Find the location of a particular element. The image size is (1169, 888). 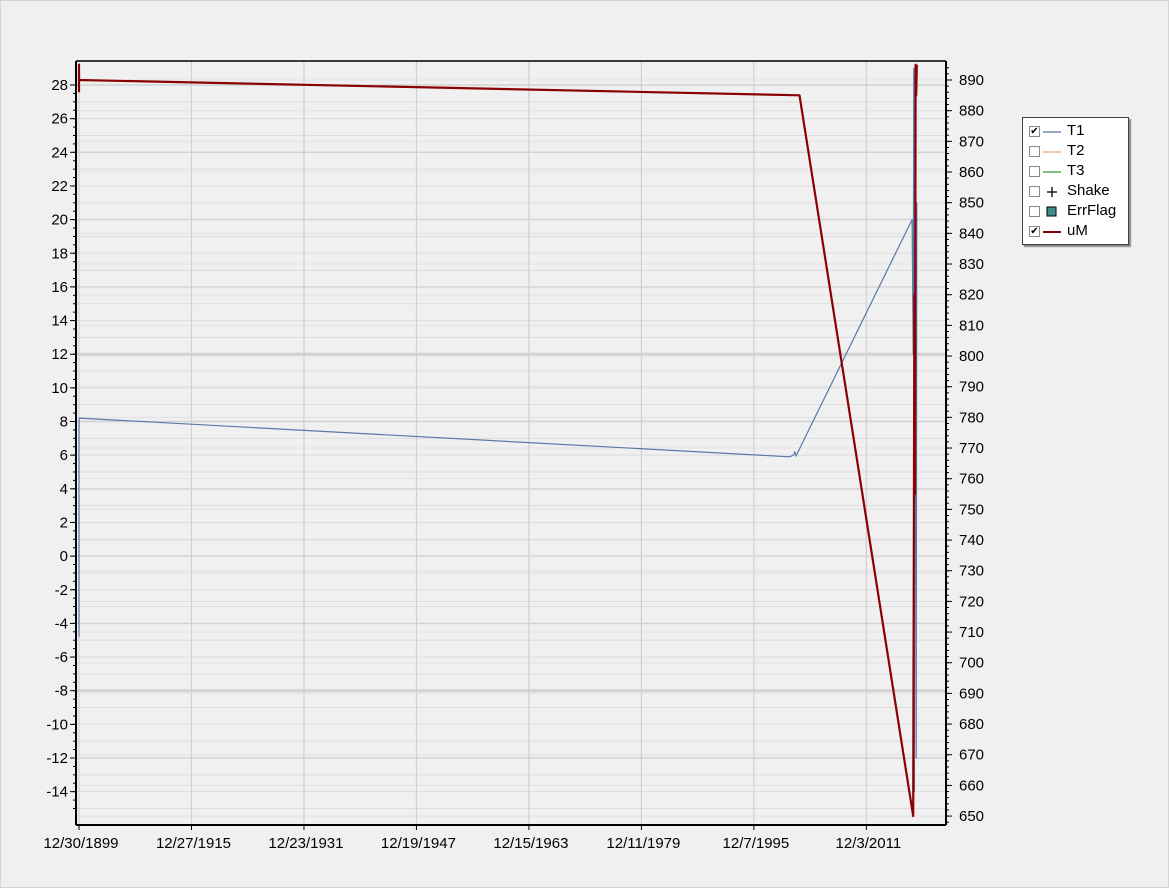

right-tick-label: 780 is located at coordinates (971, 417).